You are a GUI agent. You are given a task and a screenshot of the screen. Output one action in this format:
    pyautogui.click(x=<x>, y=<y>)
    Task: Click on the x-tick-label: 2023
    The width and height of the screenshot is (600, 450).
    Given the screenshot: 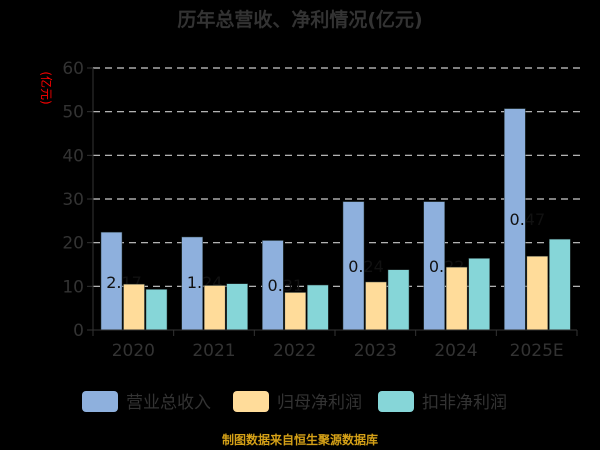 What is the action you would take?
    pyautogui.click(x=375, y=351)
    